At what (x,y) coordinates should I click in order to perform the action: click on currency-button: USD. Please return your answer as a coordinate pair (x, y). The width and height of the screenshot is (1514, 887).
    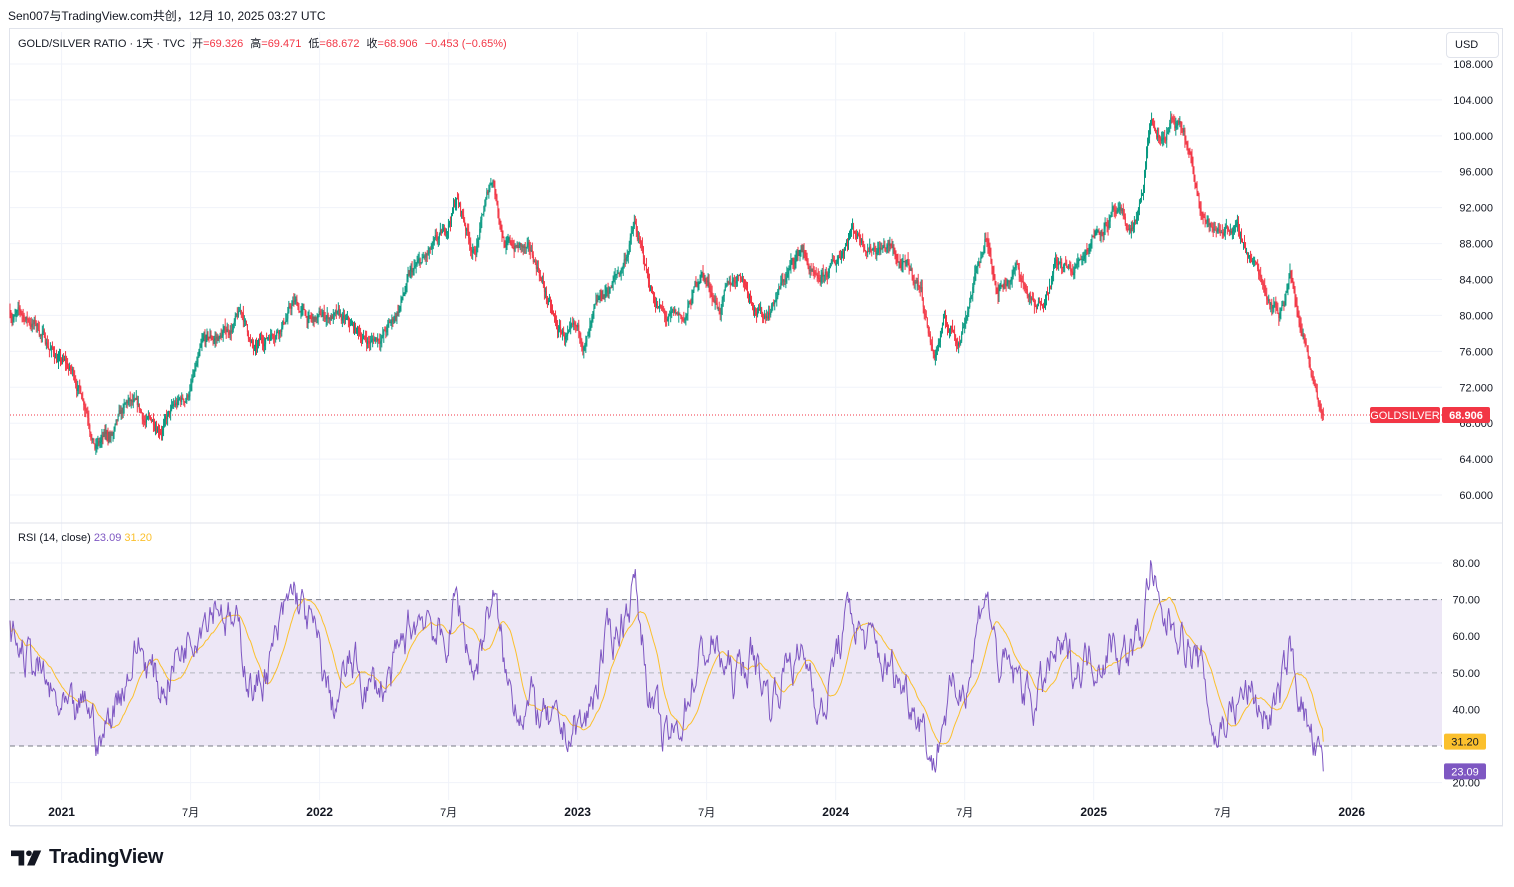
    Looking at the image, I should click on (1472, 45).